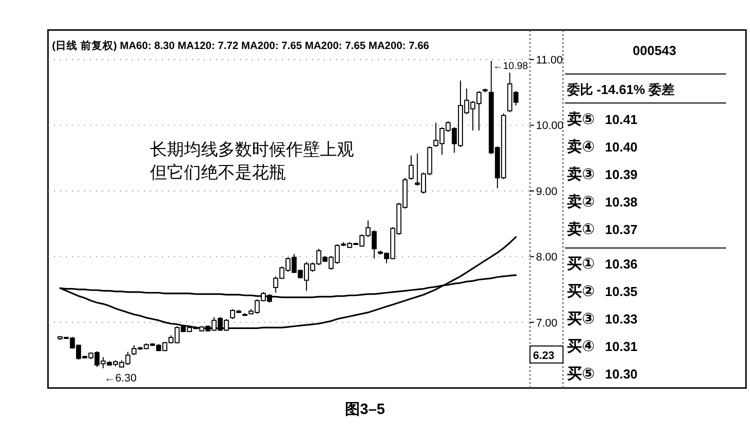 The width and height of the screenshot is (750, 435). I want to click on text: 委比 -14.61% 委差, so click(620, 89).